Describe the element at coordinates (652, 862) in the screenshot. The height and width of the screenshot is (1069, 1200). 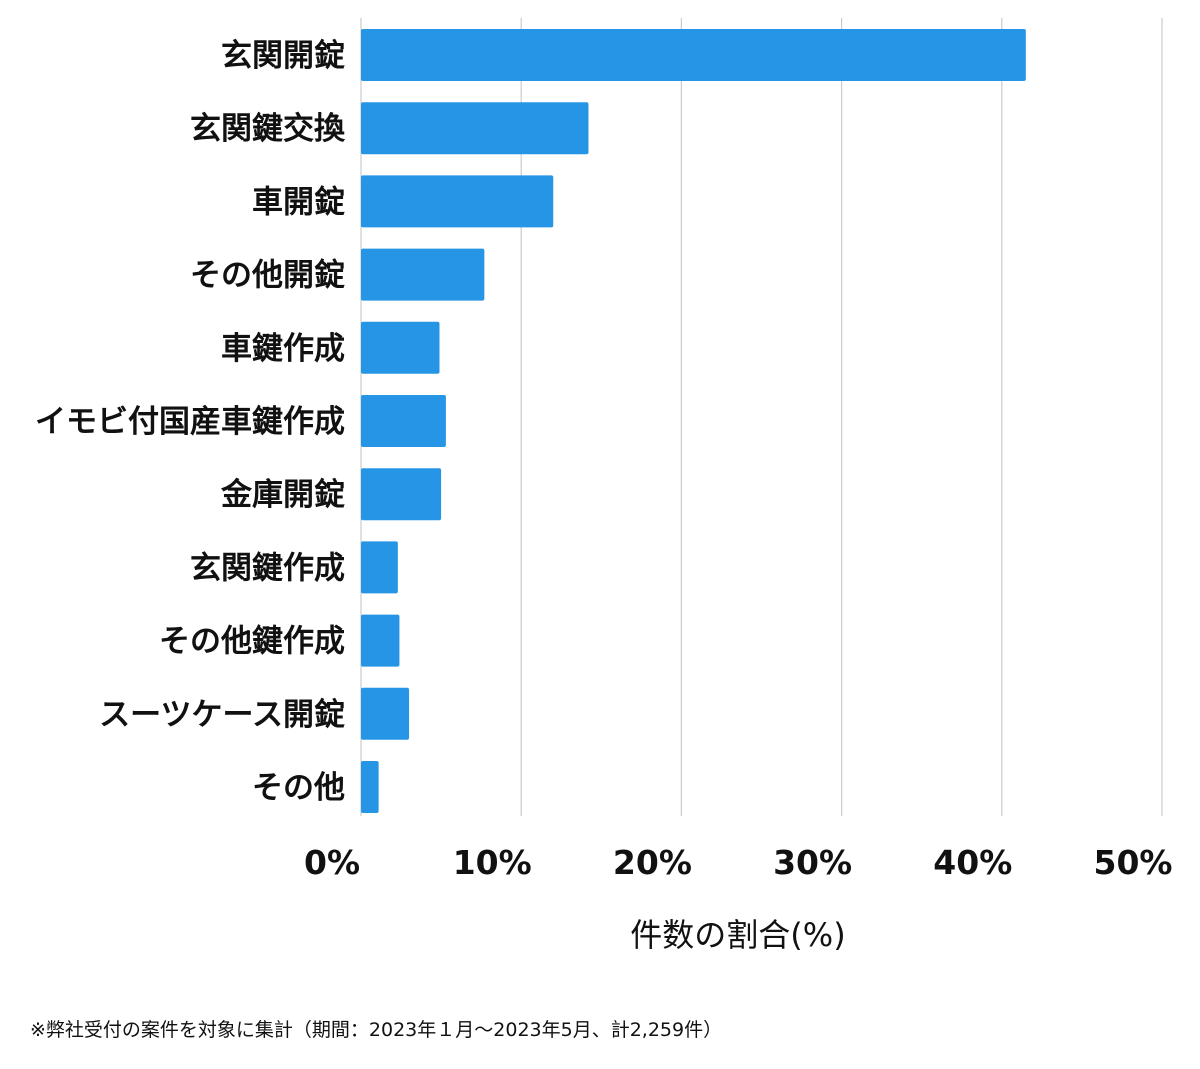
I see `x-tick-label: 20%` at that location.